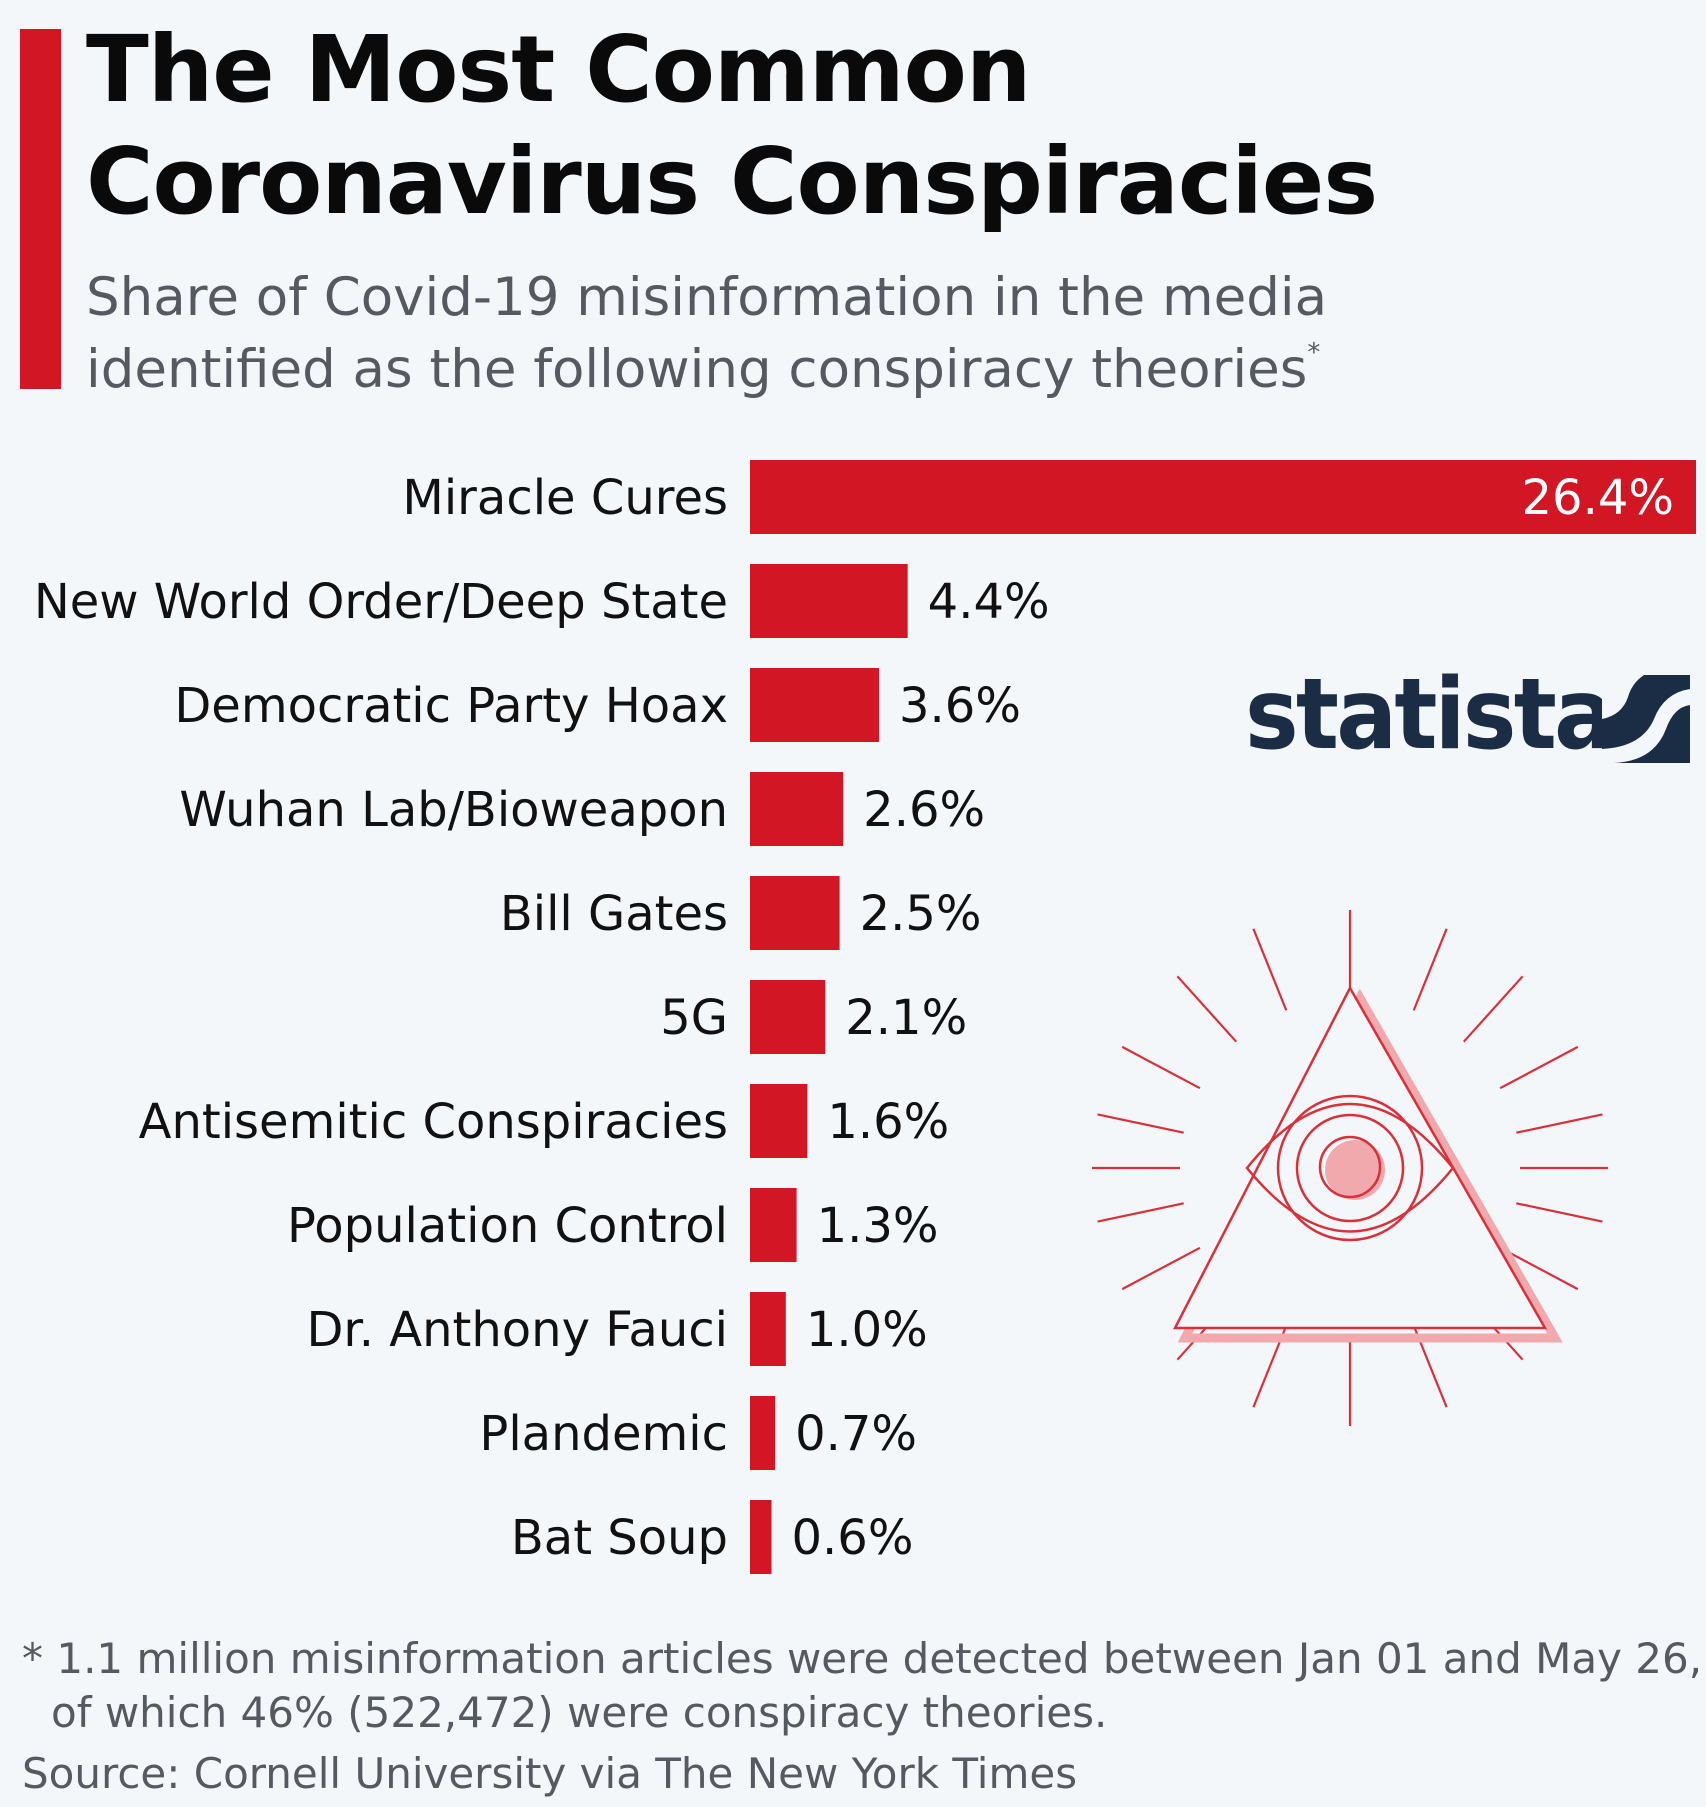  Describe the element at coordinates (507, 1226) in the screenshot. I see `category-label-population-control: Population Control` at that location.